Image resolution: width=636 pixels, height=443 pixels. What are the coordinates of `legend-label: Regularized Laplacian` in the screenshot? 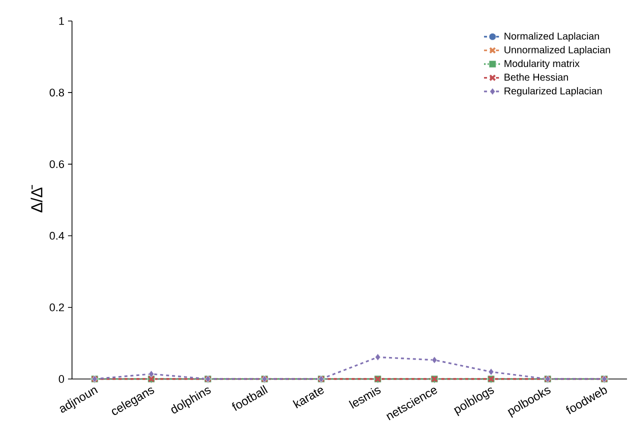 It's located at (553, 91).